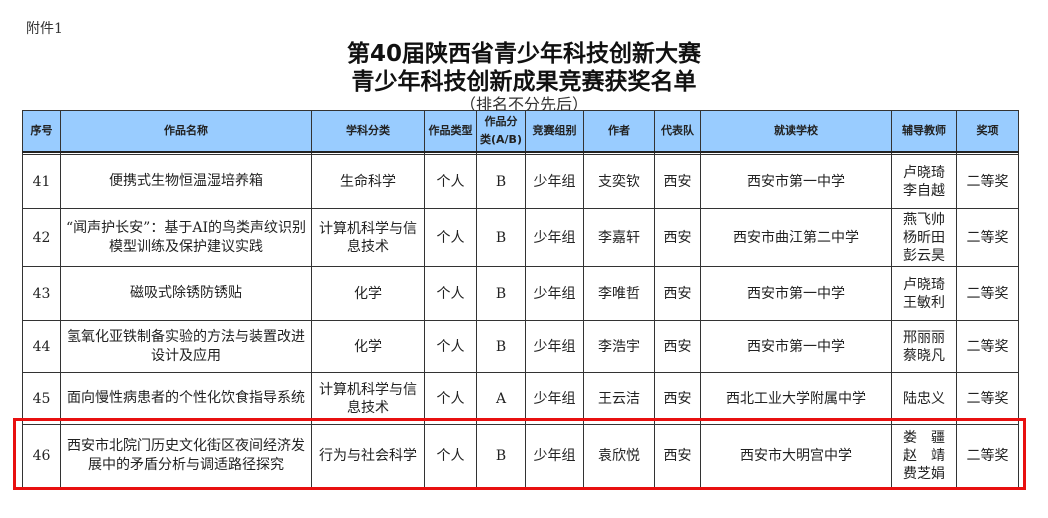 The image size is (1048, 518). I want to click on cell-no: 43, so click(41, 293).